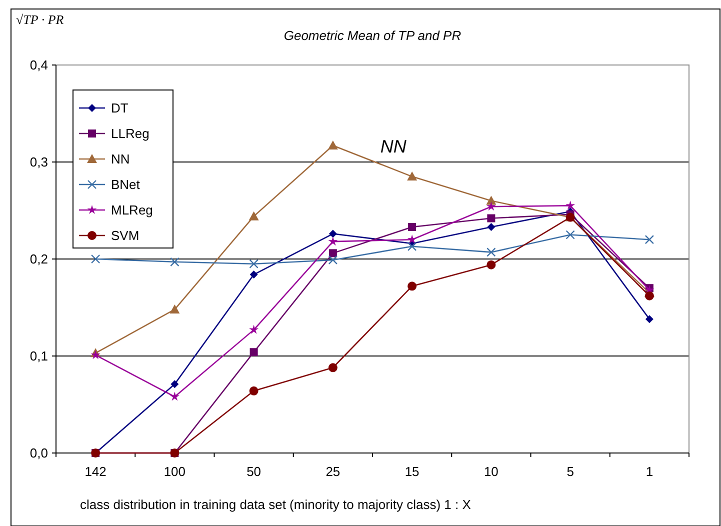 Image resolution: width=721 pixels, height=526 pixels. I want to click on x-tick-label: 25, so click(333, 471).